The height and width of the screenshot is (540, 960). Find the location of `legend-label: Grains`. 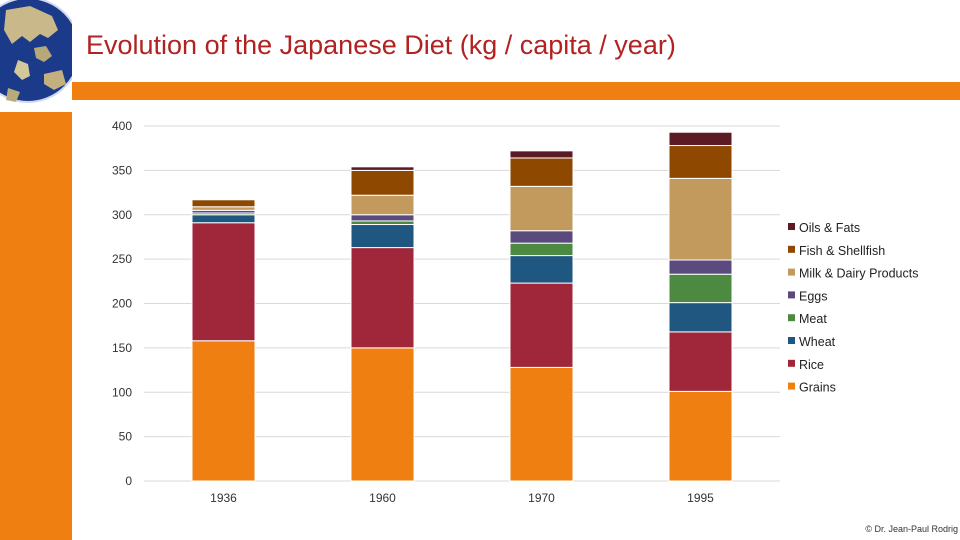

legend-label: Grains is located at coordinates (817, 388).